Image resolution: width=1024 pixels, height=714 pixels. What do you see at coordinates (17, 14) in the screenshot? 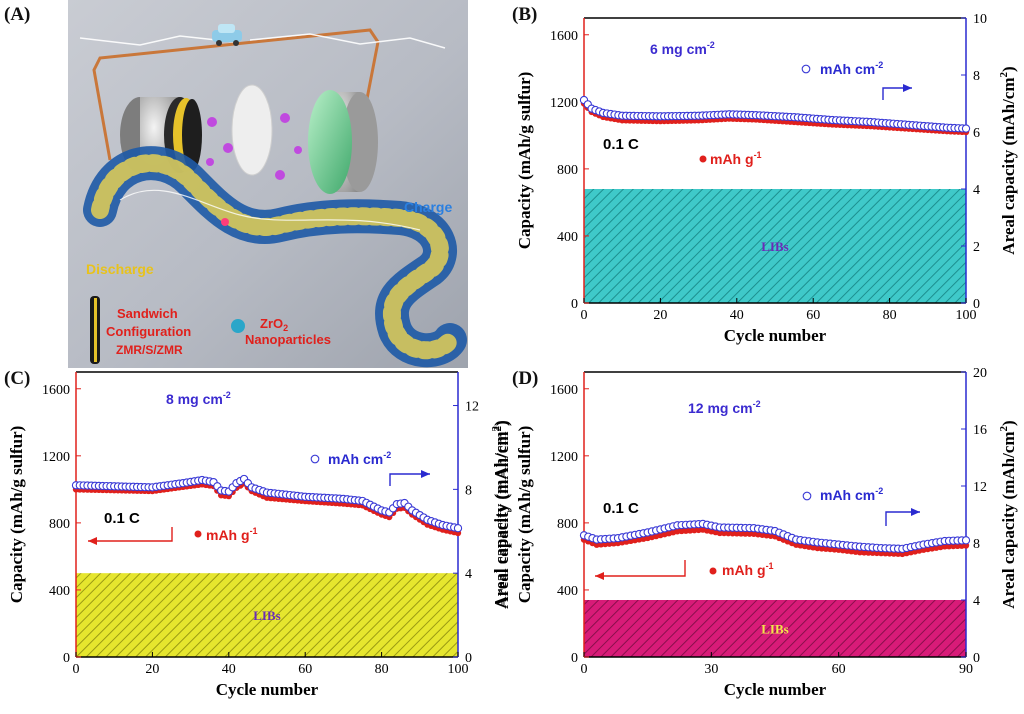
I see `panel-label-a: (A)` at bounding box center [17, 14].